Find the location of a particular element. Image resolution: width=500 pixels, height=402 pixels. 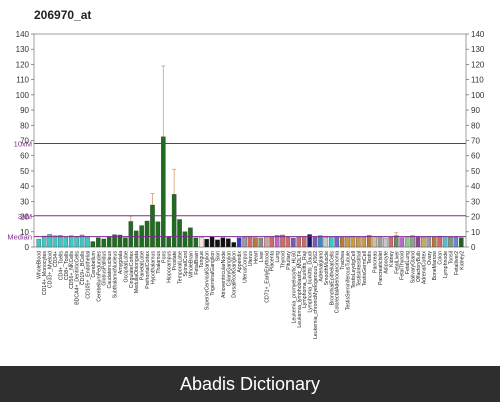

x-tick-label-59: TestisInterstitial is located at coordinates (359, 268).